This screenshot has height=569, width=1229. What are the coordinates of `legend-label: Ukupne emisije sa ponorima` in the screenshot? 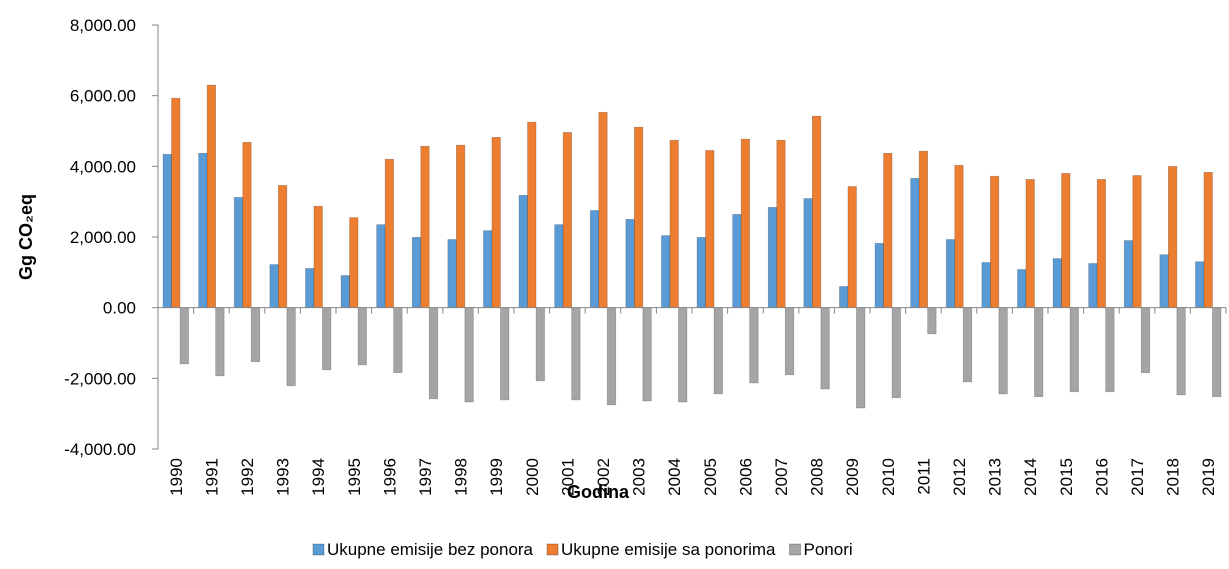 It's located at (668, 549).